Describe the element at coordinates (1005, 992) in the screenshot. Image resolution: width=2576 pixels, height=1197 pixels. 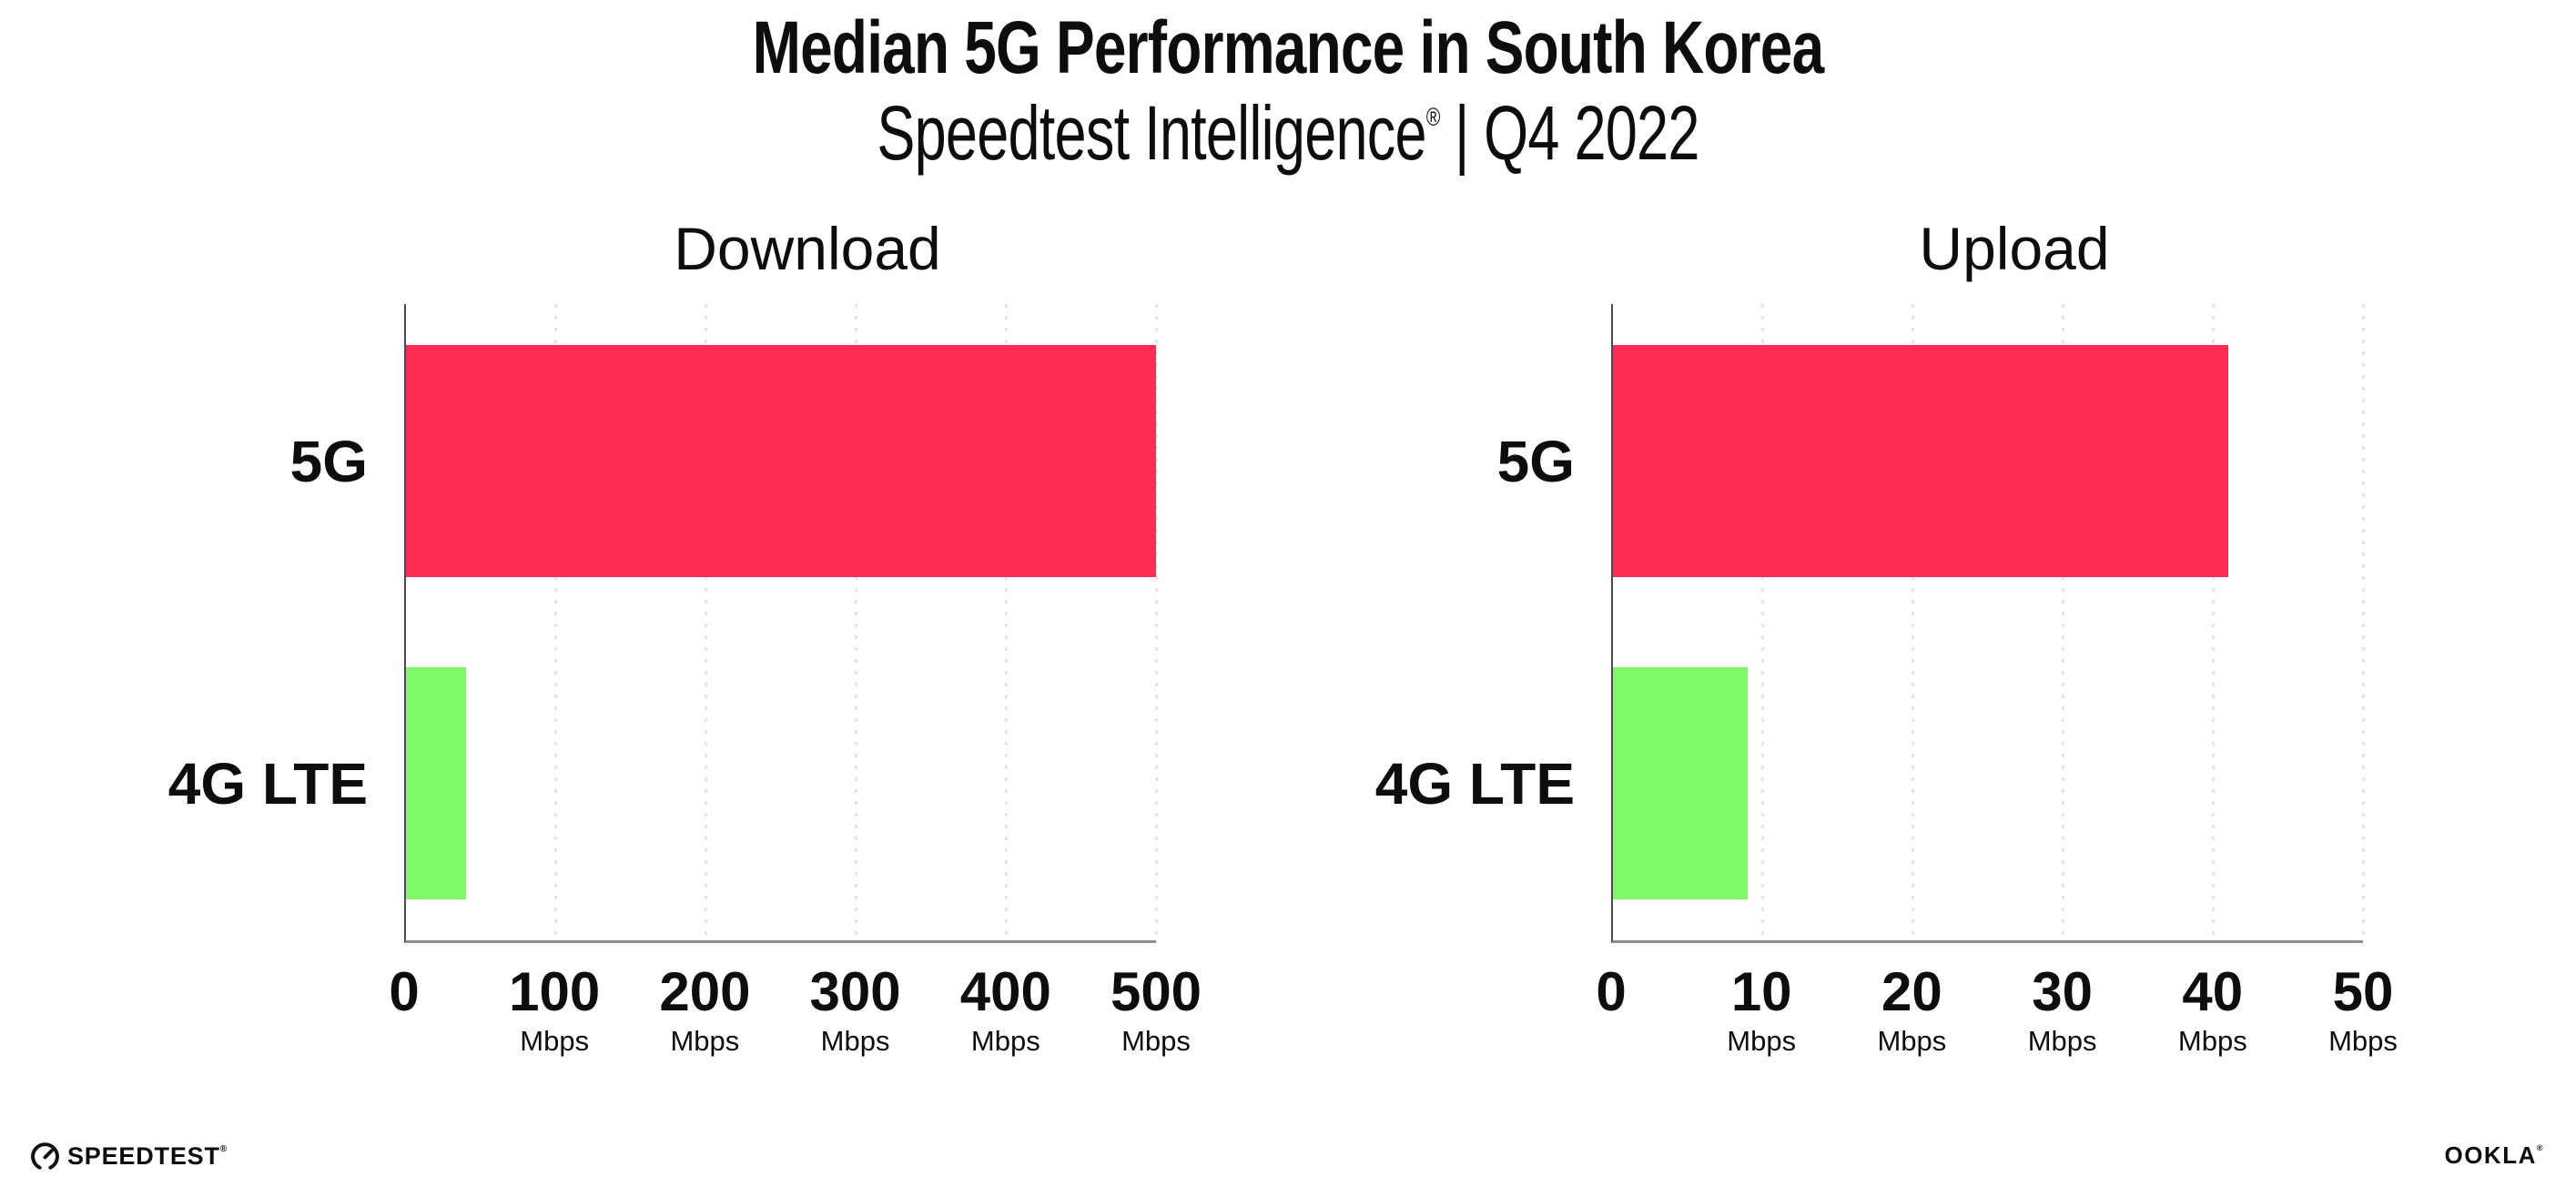
I see `tick-value: 400` at that location.